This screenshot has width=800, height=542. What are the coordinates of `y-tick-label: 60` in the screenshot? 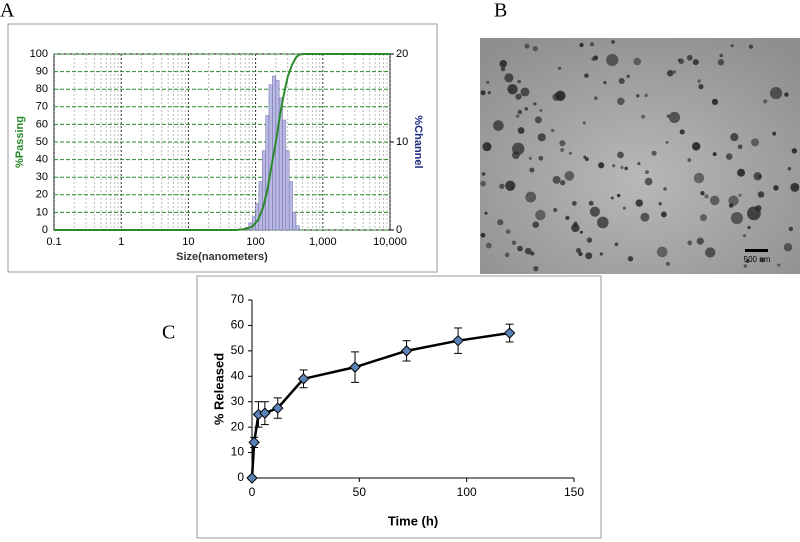 It's located at (238, 325).